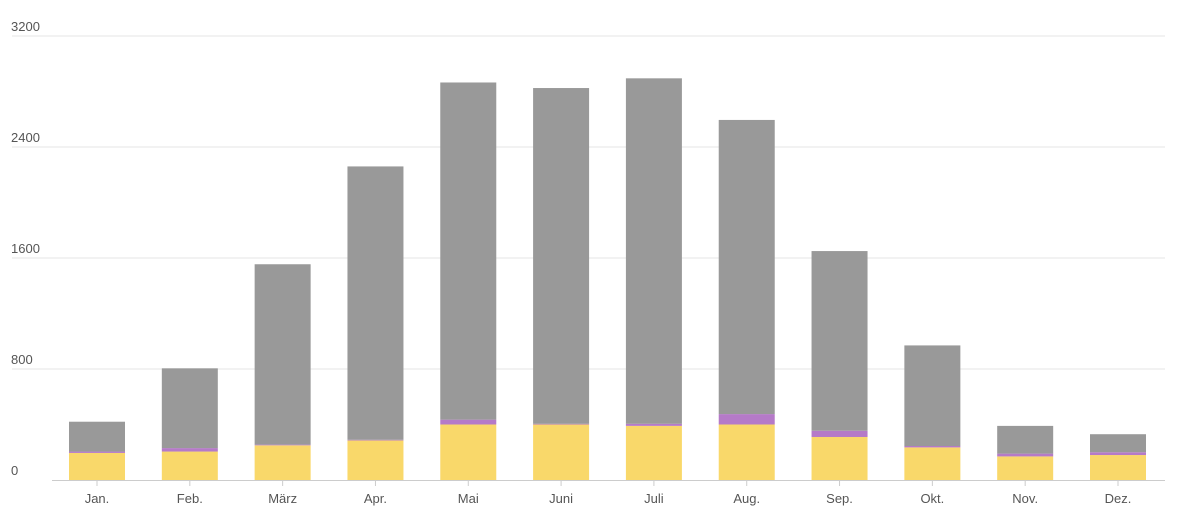 The width and height of the screenshot is (1179, 515). What do you see at coordinates (25, 137) in the screenshot?
I see `y-tick-label: 2400` at bounding box center [25, 137].